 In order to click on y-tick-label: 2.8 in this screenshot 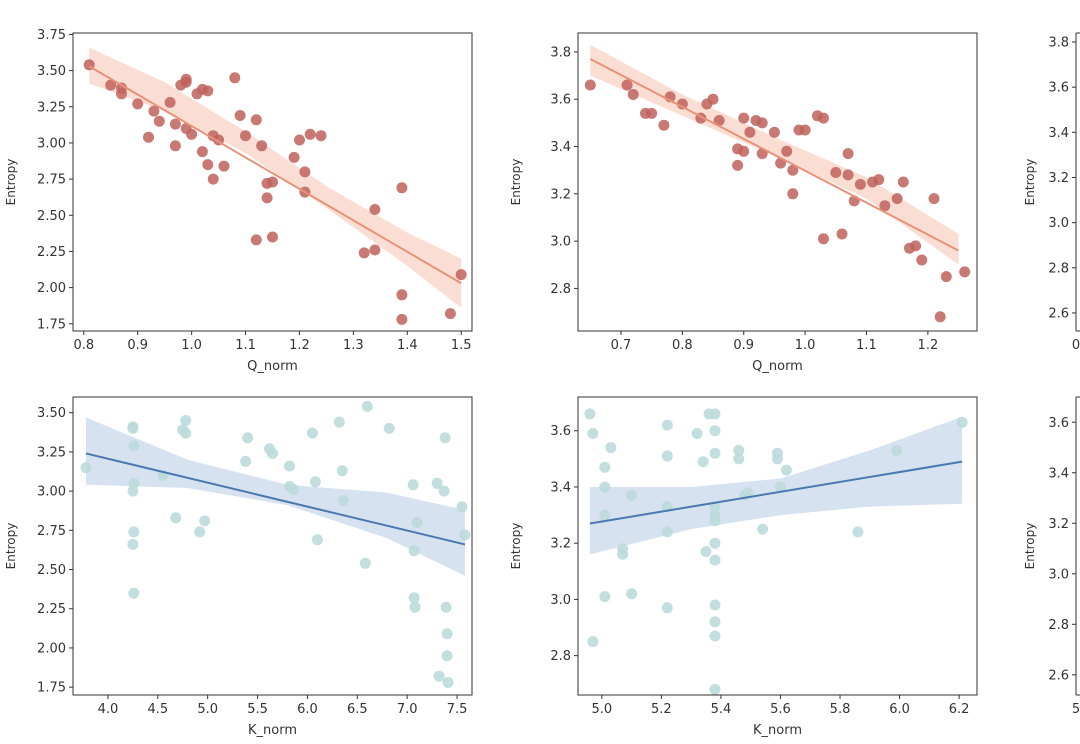, I will do `click(1058, 268)`.